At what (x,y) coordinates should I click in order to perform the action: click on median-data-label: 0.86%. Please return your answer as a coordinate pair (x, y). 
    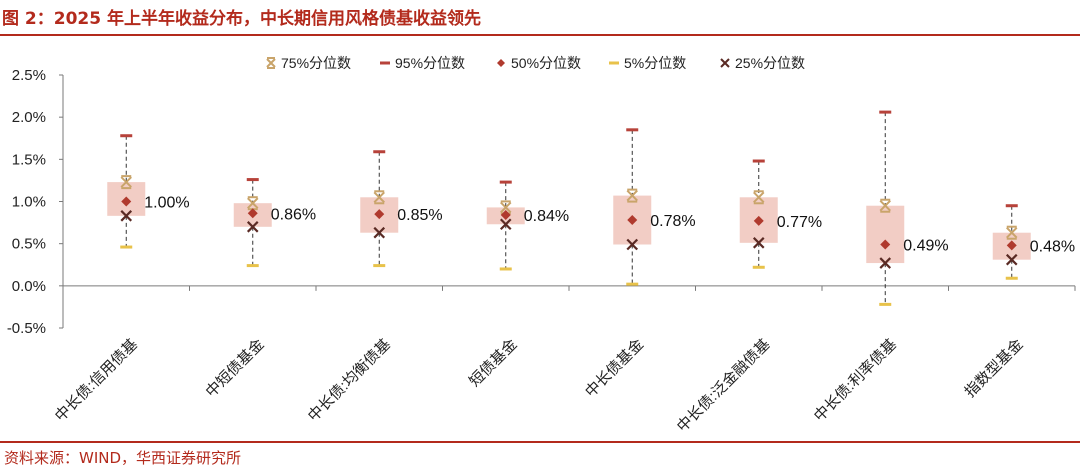
    Looking at the image, I should click on (293, 214).